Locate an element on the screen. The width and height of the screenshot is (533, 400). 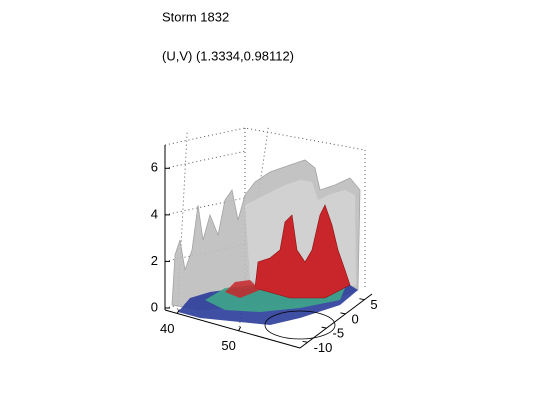
chart-title: Storm 1832 is located at coordinates (195, 16).